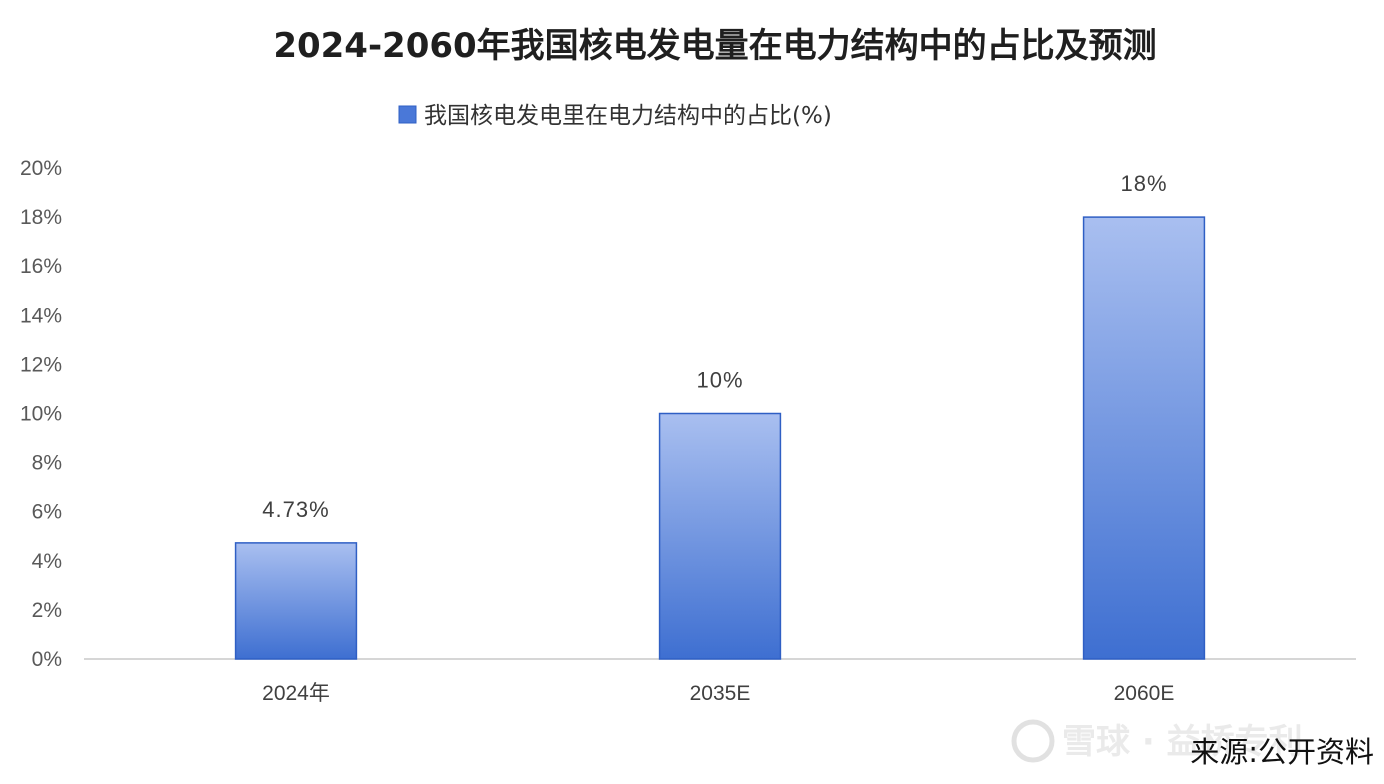  I want to click on y-tick-label: 10%, so click(41, 414).